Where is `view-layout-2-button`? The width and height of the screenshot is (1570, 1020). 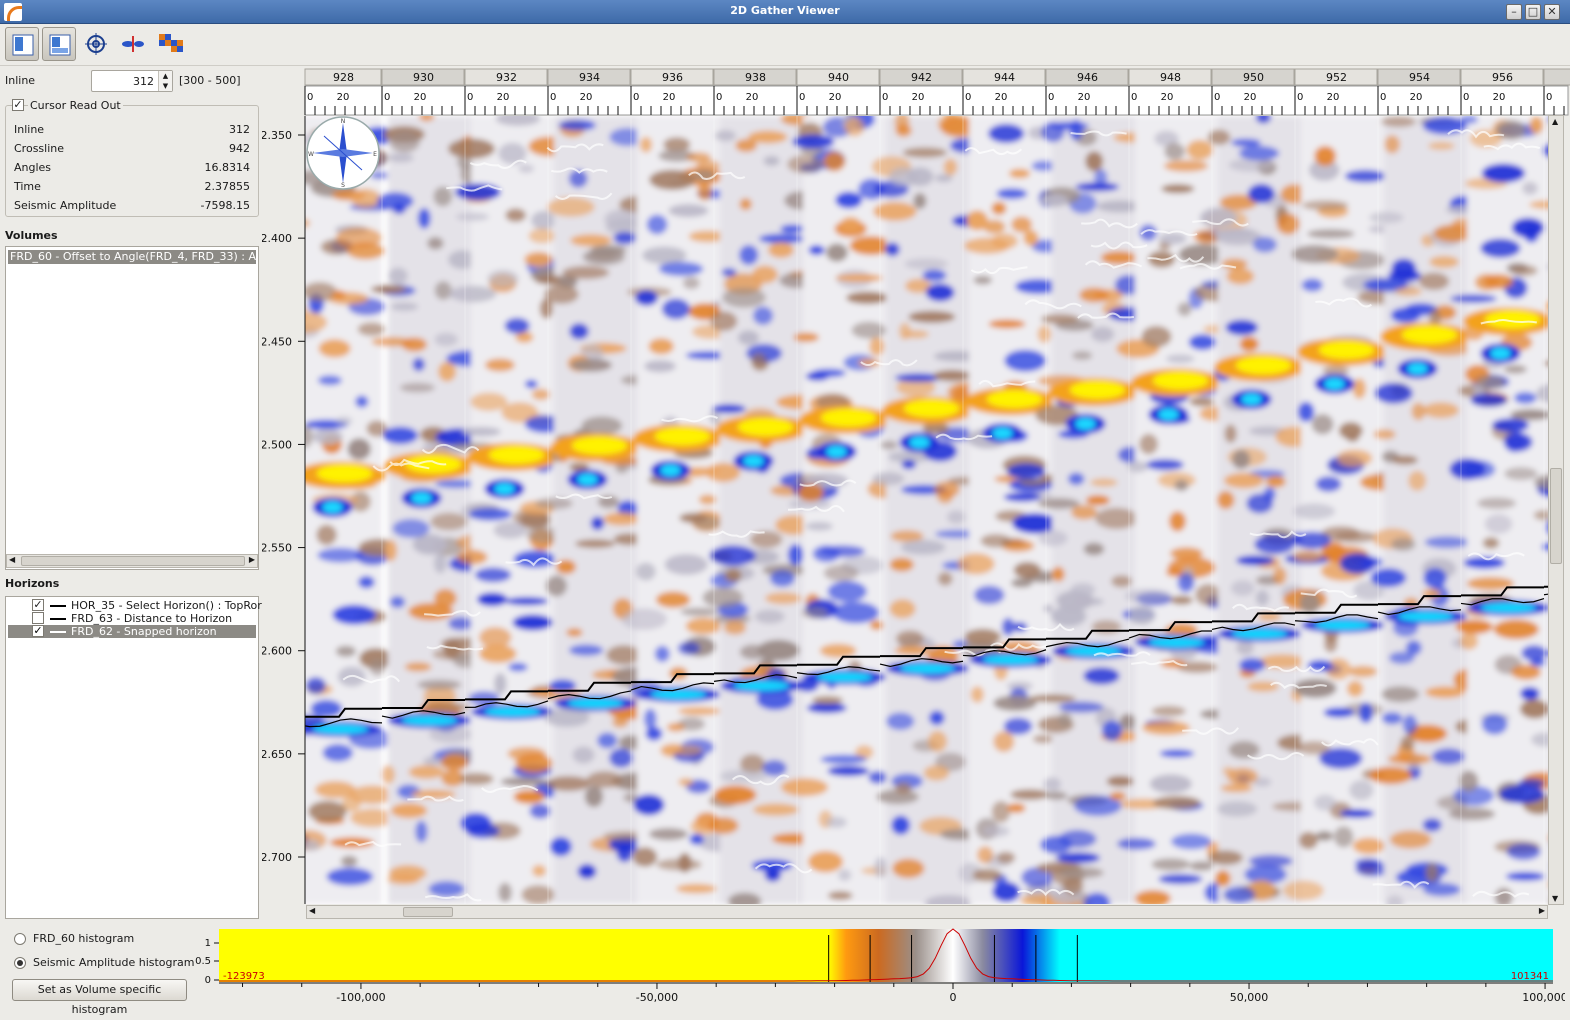 view-layout-2-button is located at coordinates (59, 44).